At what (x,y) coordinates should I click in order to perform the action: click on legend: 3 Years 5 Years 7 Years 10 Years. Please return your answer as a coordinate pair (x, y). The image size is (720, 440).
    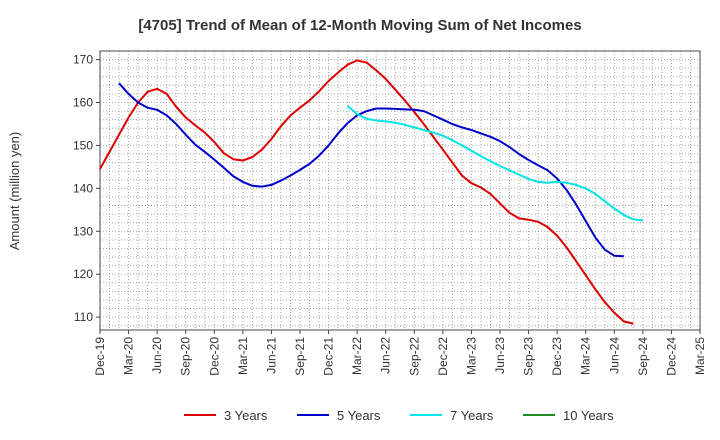
    Looking at the image, I should click on (399, 415).